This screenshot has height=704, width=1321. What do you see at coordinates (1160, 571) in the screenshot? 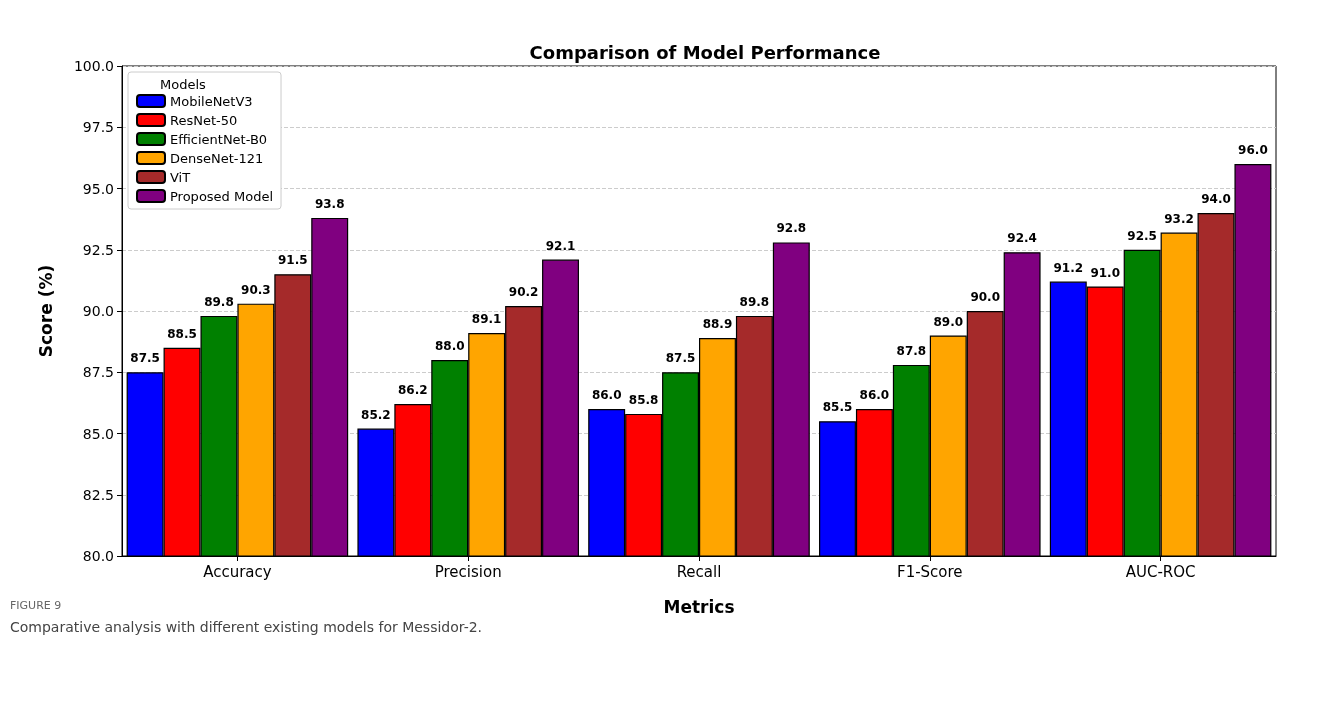
I see `x-tick-label: AUC-ROC` at bounding box center [1160, 571].